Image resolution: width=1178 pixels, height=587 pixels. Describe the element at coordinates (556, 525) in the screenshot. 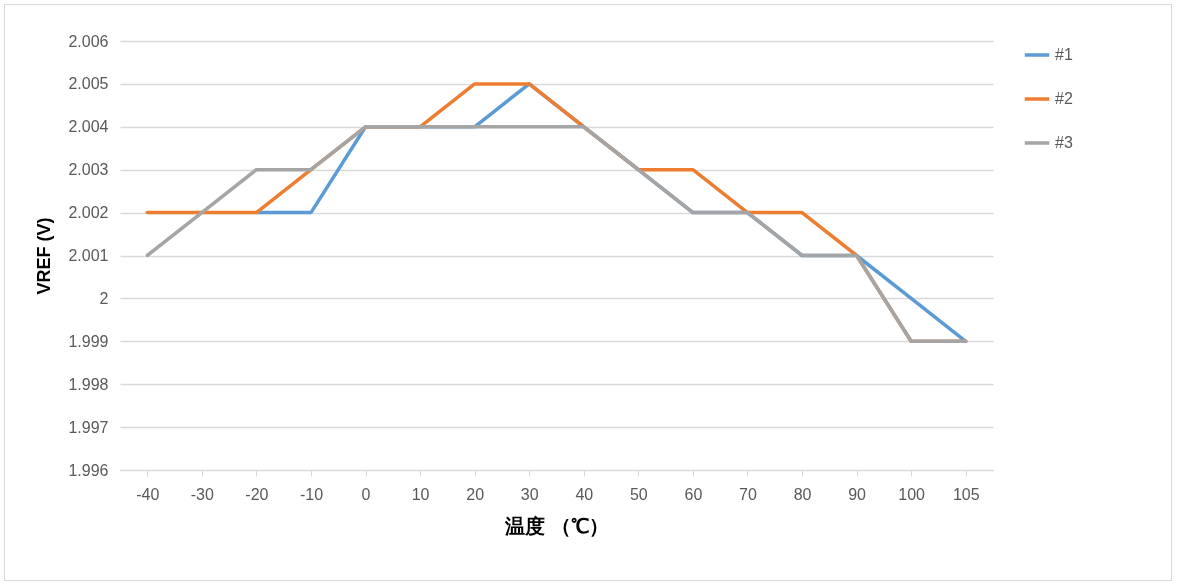

I see `x-axis-title: 温度 （℃）` at that location.